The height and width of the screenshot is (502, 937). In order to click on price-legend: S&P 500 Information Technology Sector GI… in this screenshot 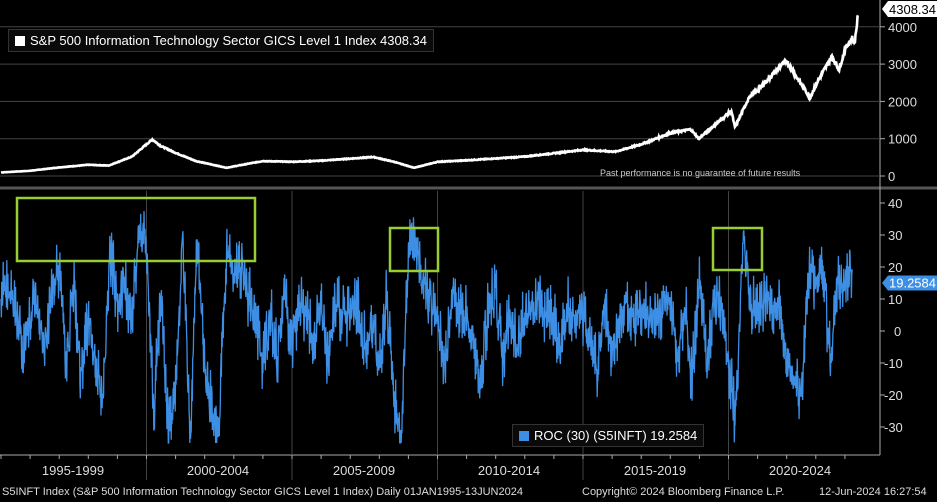, I will do `click(221, 40)`.